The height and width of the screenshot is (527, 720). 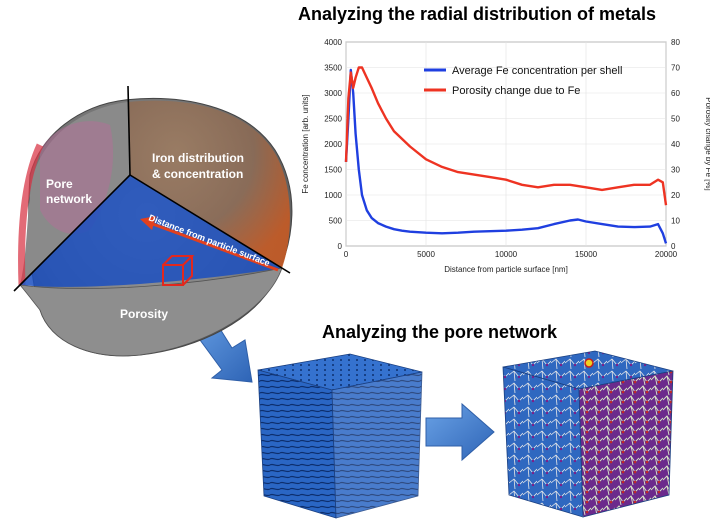 I want to click on y-tick-label: 2500, so click(x=333, y=119).